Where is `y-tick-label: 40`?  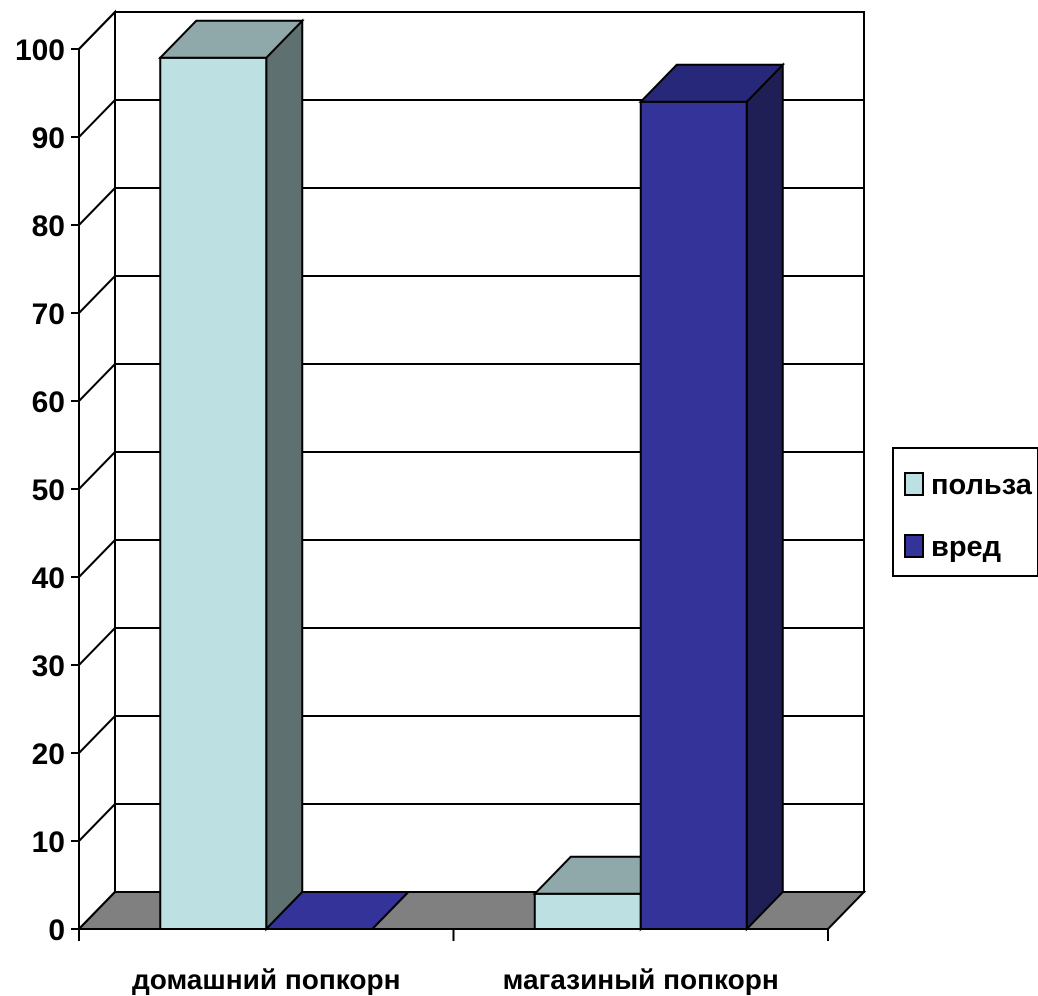 y-tick-label: 40 is located at coordinates (48, 578).